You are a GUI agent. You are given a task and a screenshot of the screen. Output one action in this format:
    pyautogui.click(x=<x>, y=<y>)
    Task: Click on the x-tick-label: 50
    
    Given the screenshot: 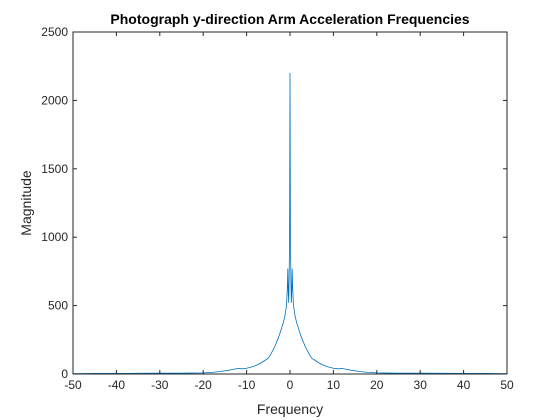 What is the action you would take?
    pyautogui.click(x=507, y=385)
    